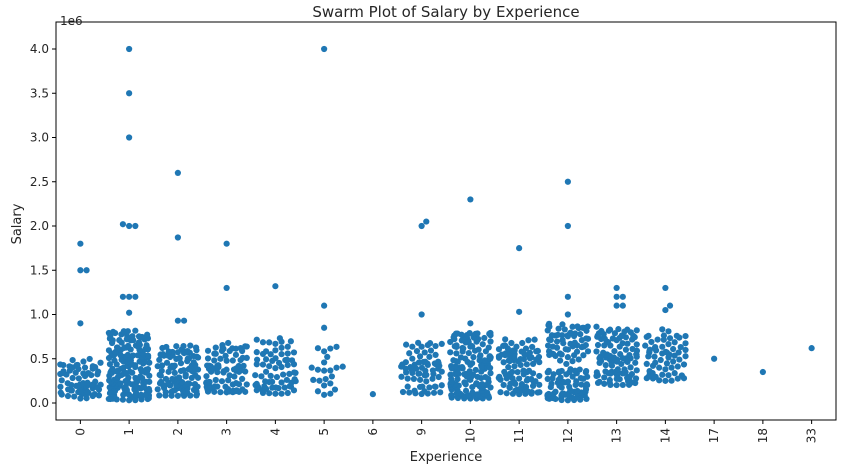  I want to click on x-tick-label: 12, so click(568, 435).